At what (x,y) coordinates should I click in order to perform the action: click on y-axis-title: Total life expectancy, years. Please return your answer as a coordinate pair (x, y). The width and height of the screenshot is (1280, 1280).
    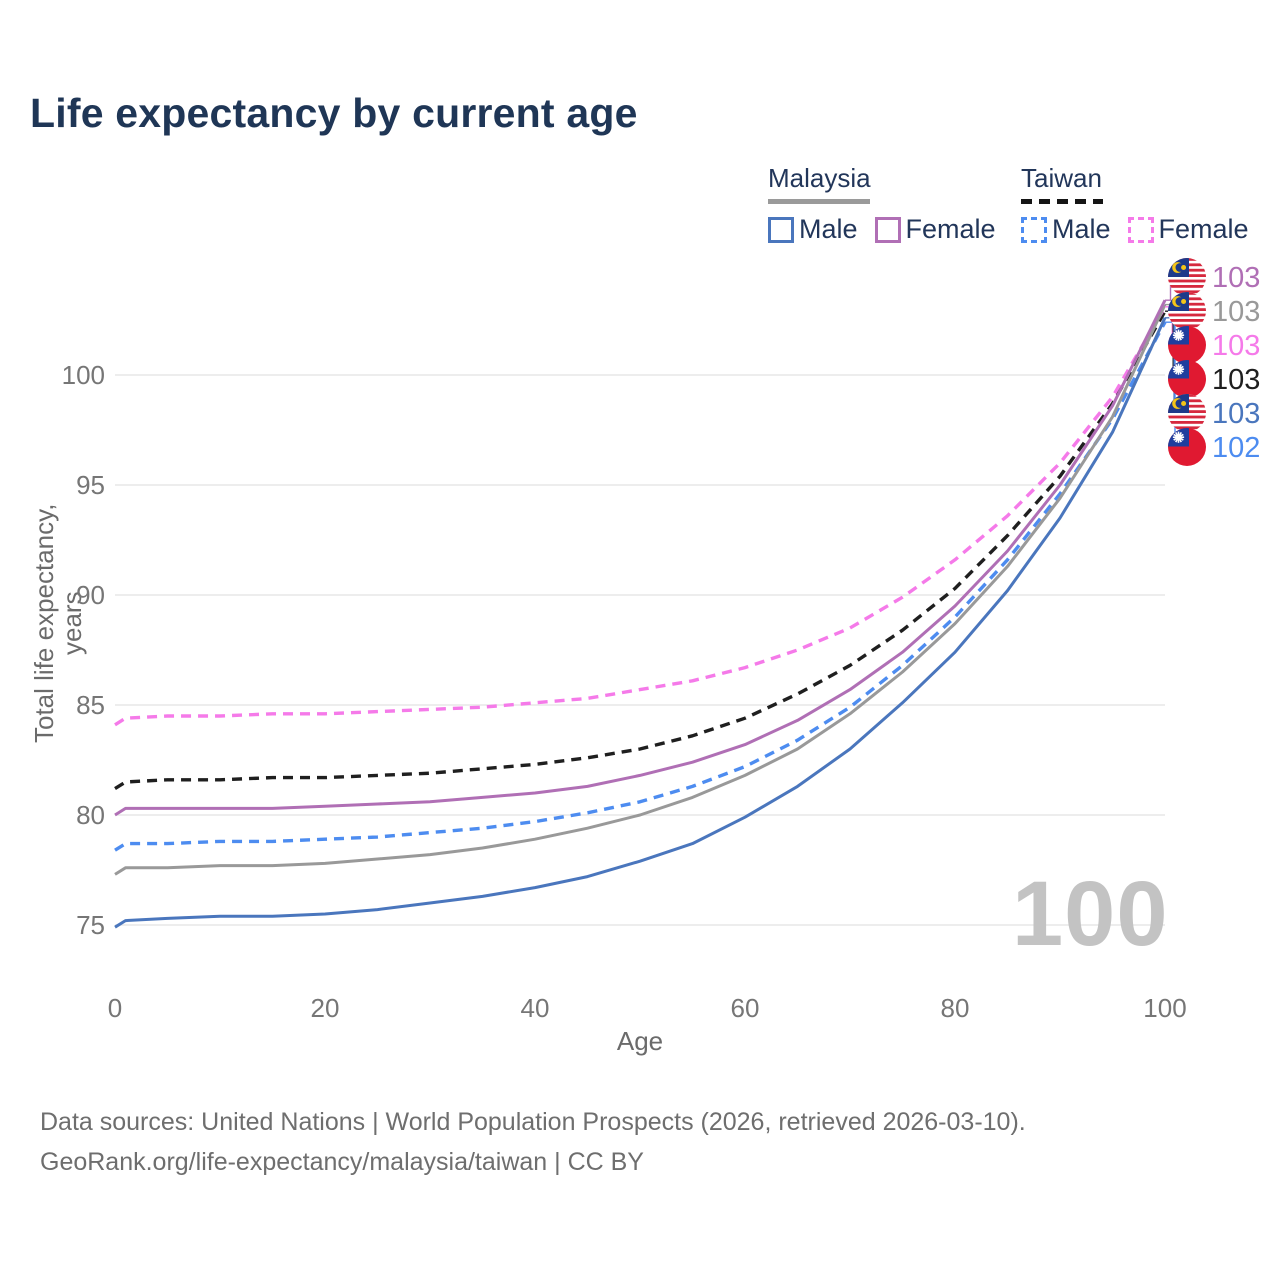
    Looking at the image, I should click on (58, 623).